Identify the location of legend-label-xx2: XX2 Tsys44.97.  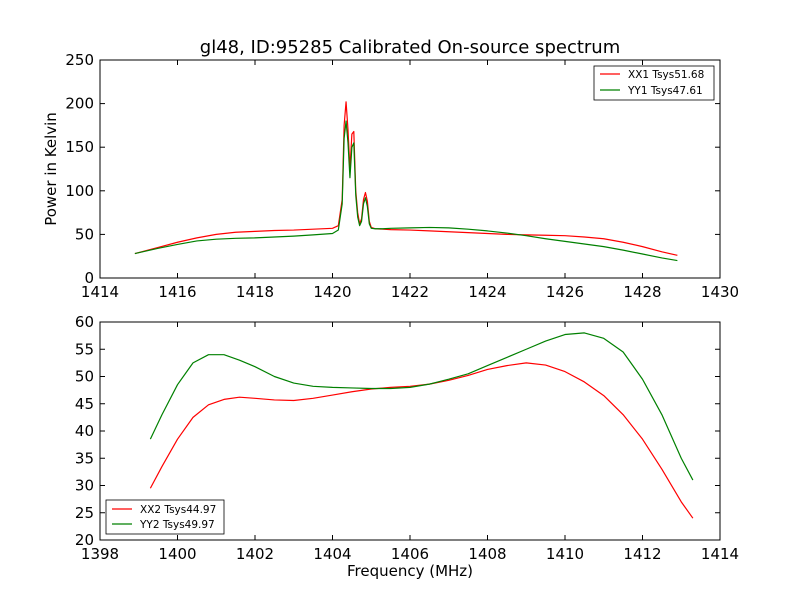
(178, 510).